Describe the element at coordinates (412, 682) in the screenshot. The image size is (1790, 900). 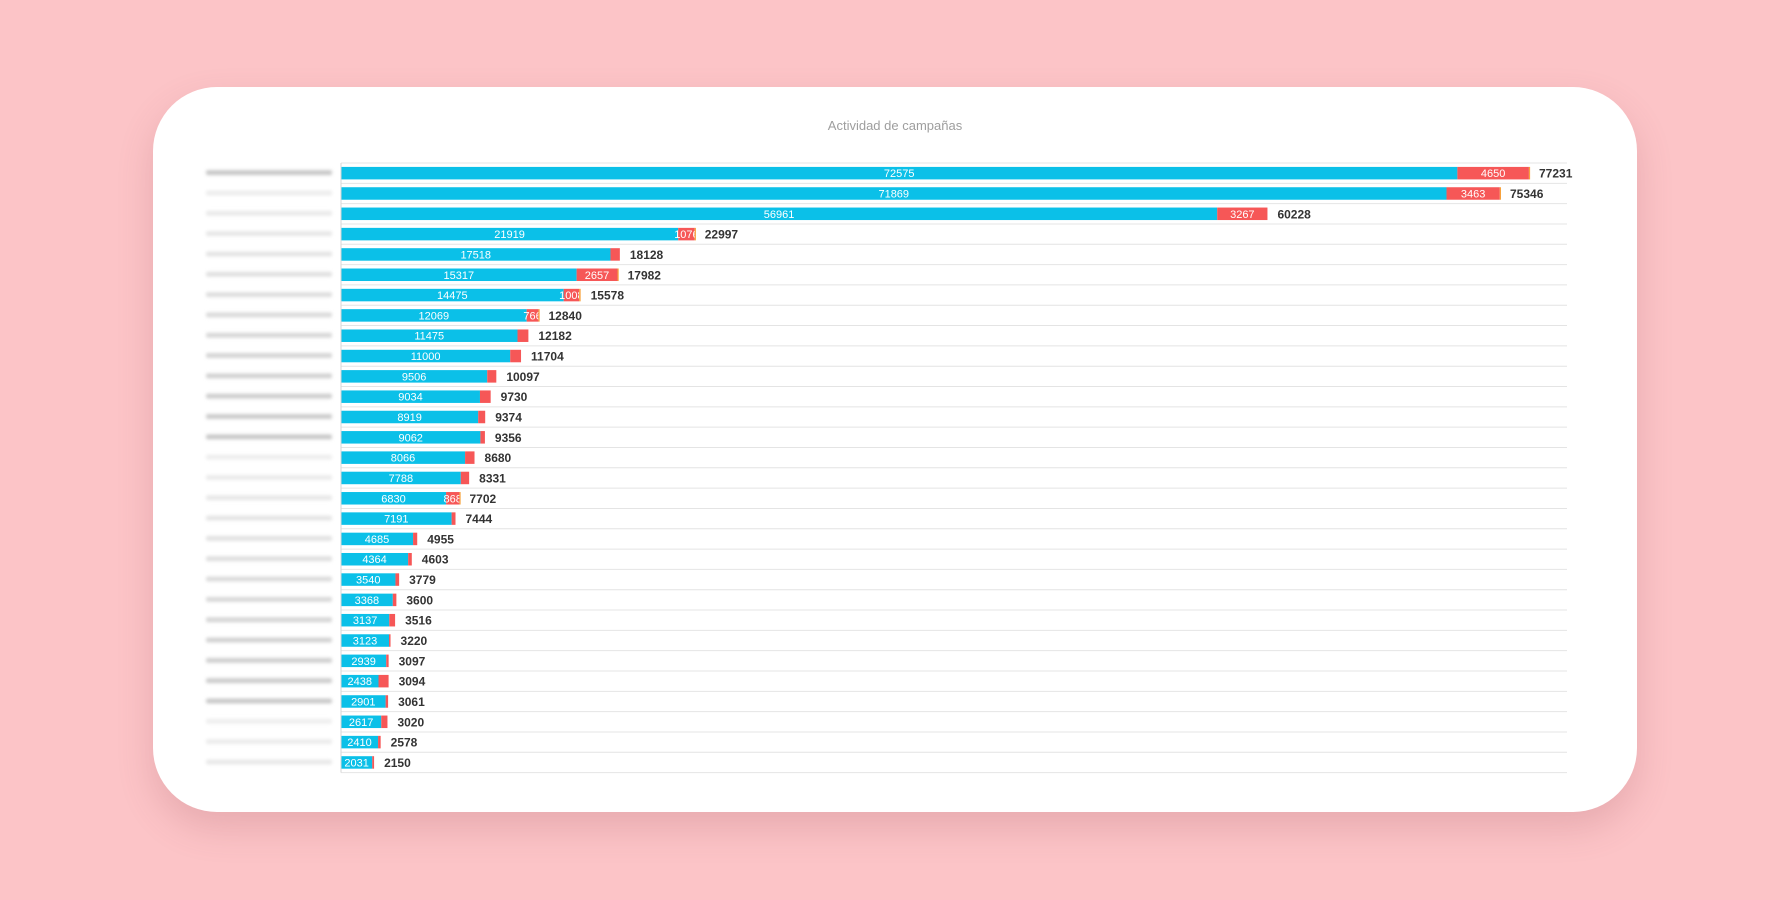
I see `total-value-label: 3094` at that location.